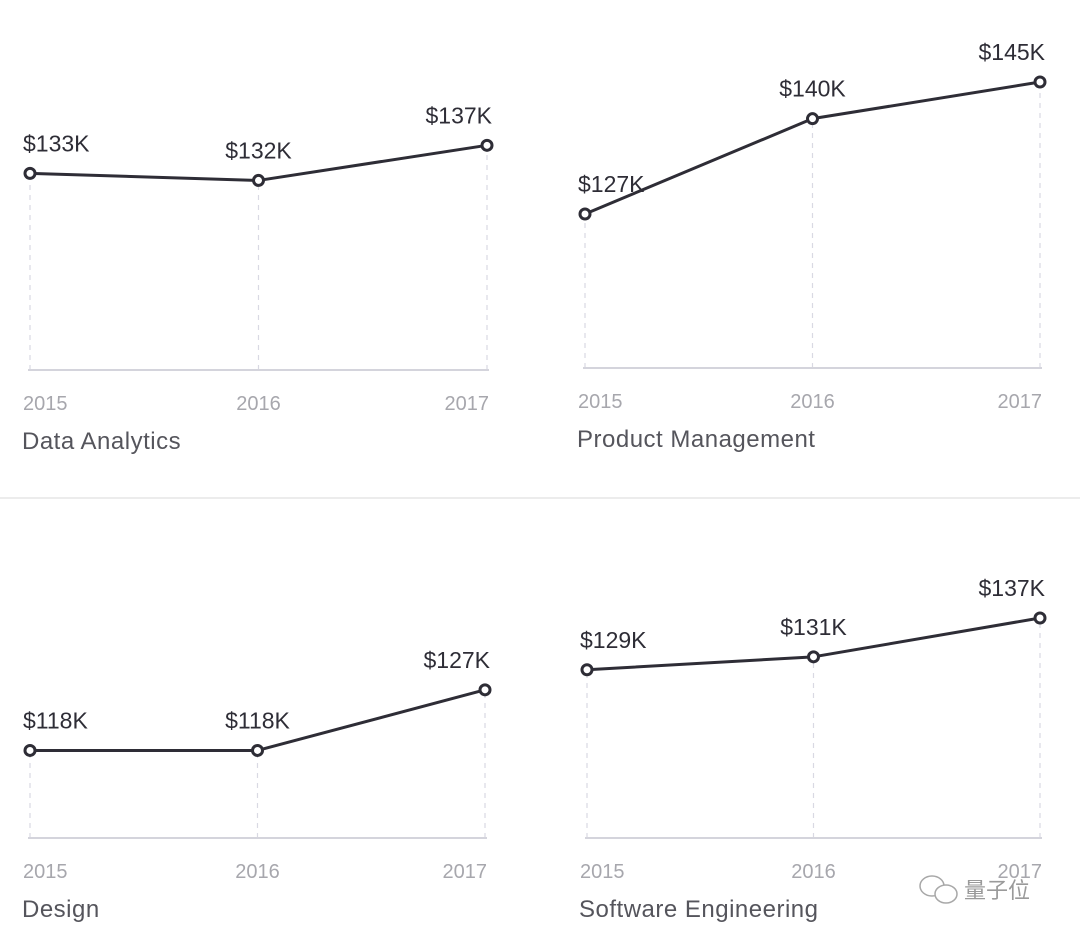 This screenshot has height=940, width=1080. What do you see at coordinates (613, 640) in the screenshot?
I see `data-label: $129K` at bounding box center [613, 640].